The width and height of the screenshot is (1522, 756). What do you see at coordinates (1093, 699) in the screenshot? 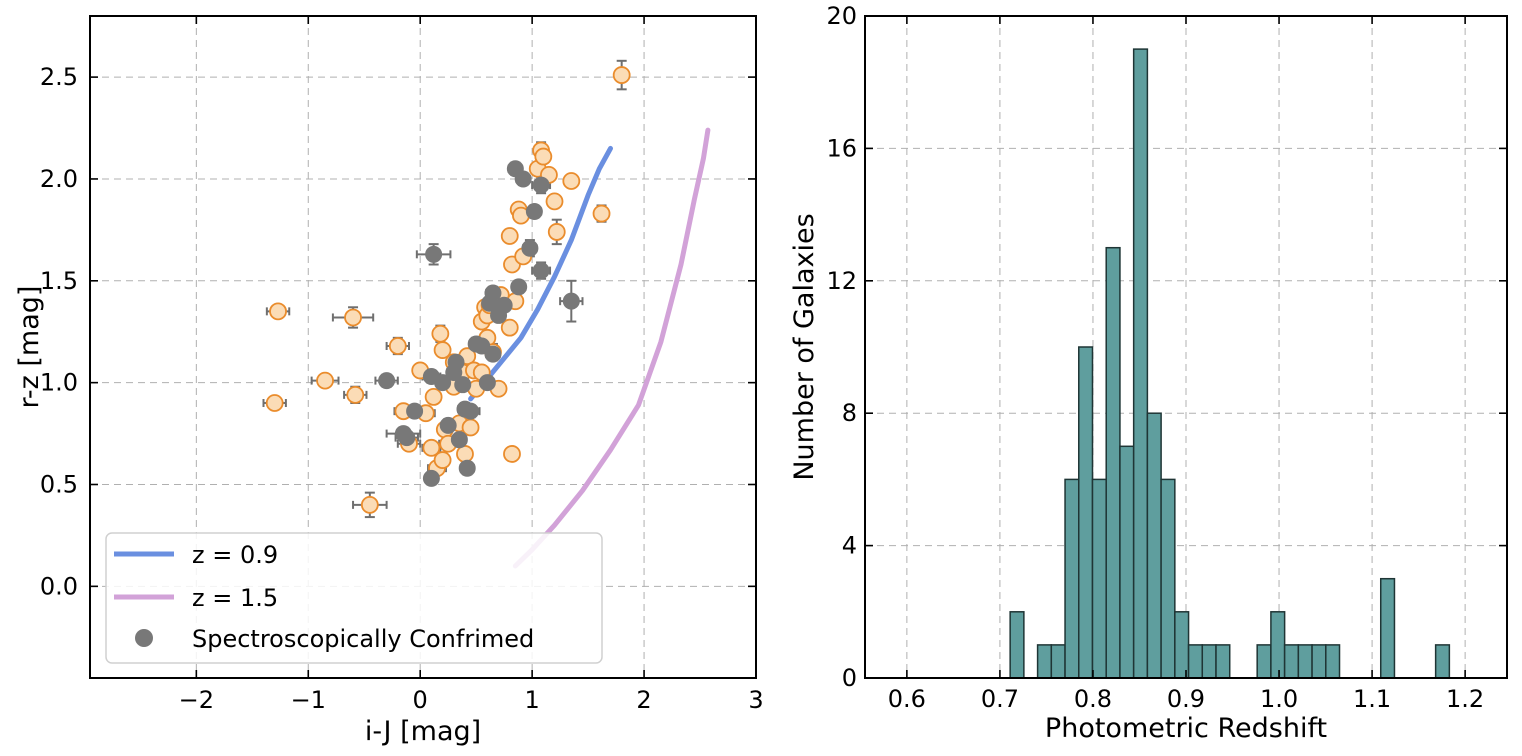
I see `histogram-x-tick-label: 0.8` at bounding box center [1093, 699].